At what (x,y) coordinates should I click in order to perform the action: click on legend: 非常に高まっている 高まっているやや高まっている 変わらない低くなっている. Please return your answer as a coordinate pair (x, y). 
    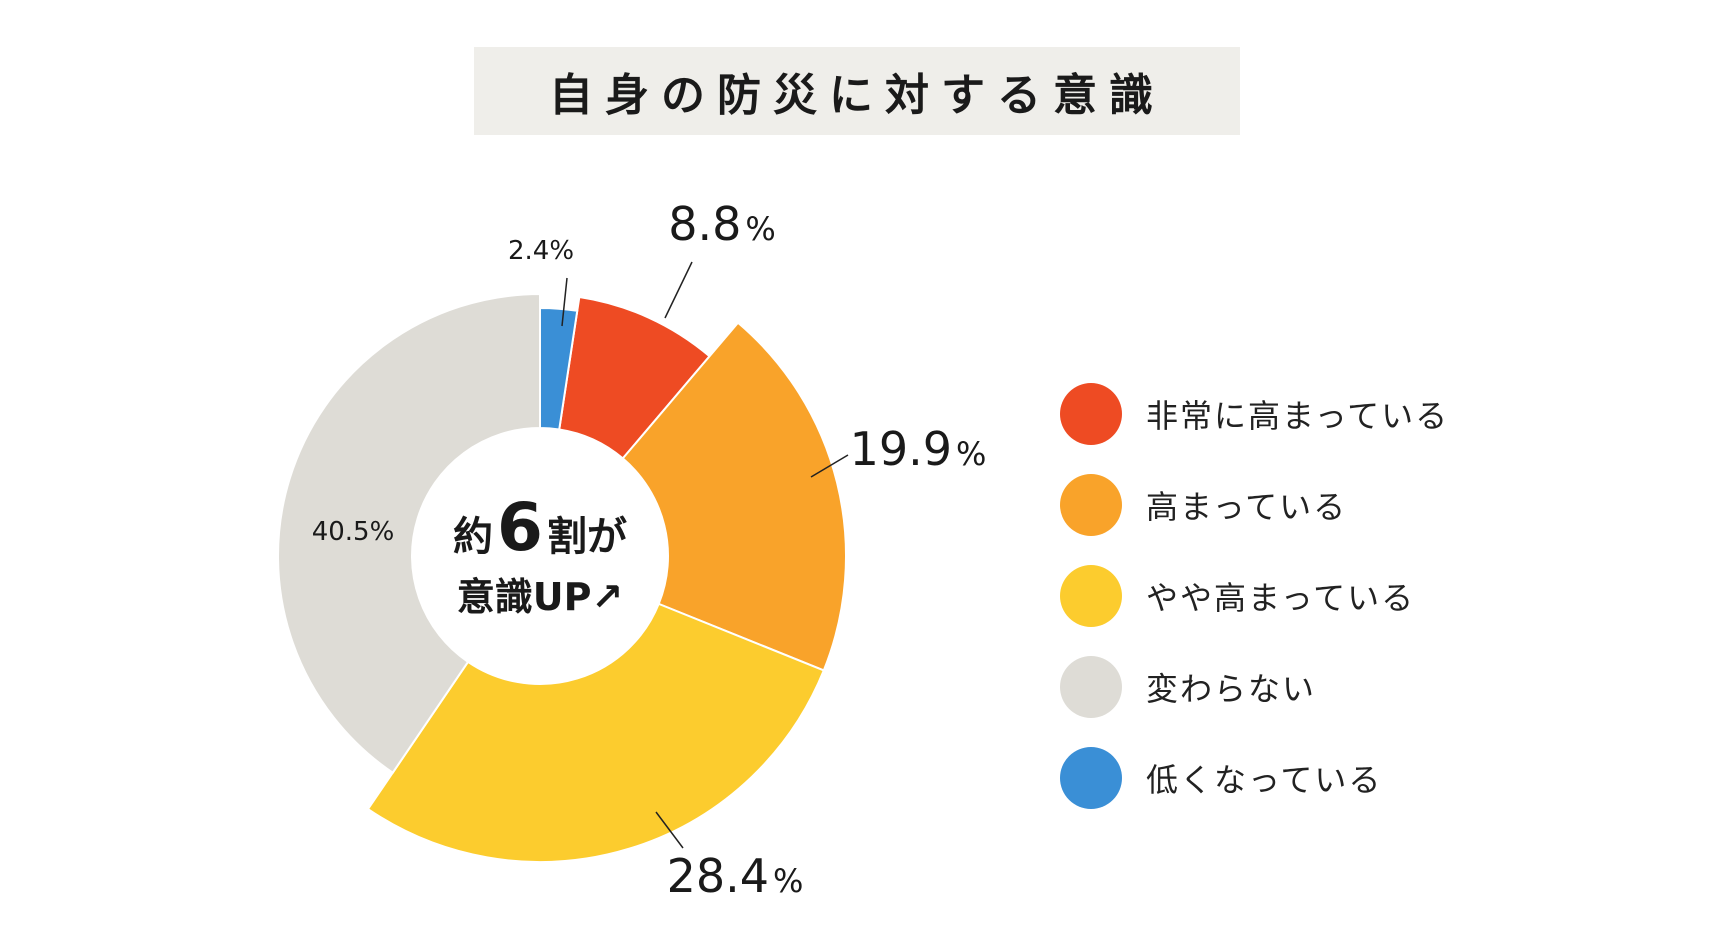
    Looking at the image, I should click on (1254, 595).